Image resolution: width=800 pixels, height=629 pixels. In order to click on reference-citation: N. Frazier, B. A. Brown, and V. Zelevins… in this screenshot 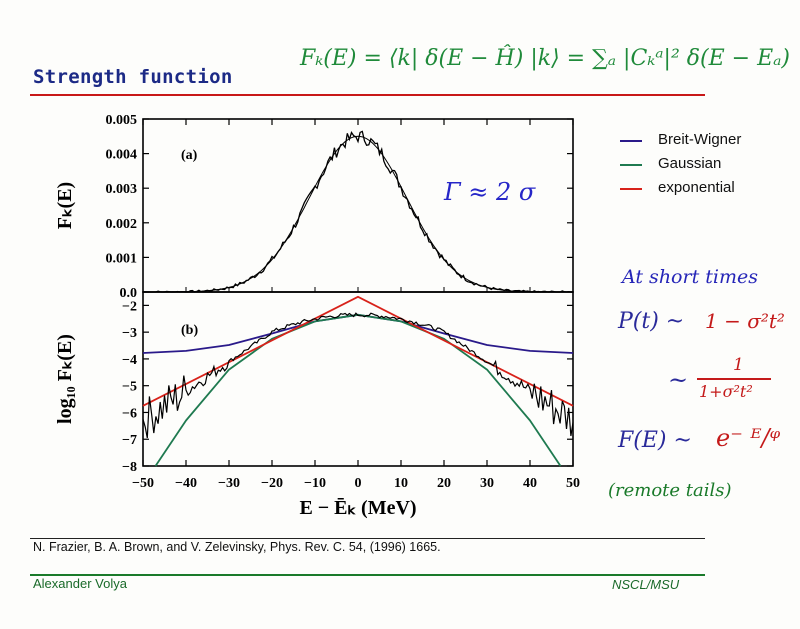, I will do `click(237, 547)`.